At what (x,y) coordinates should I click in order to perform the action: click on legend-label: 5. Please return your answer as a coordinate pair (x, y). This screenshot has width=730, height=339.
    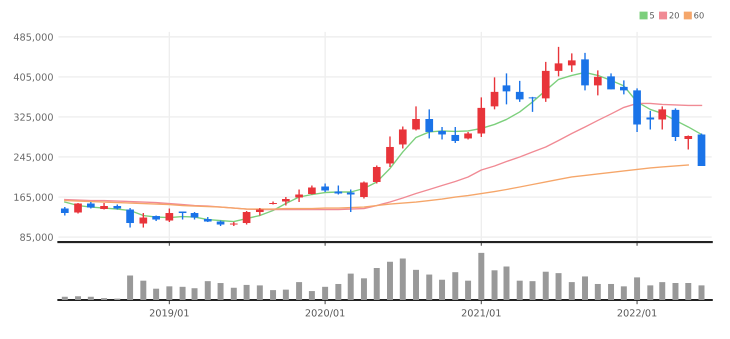
    Looking at the image, I should click on (652, 15).